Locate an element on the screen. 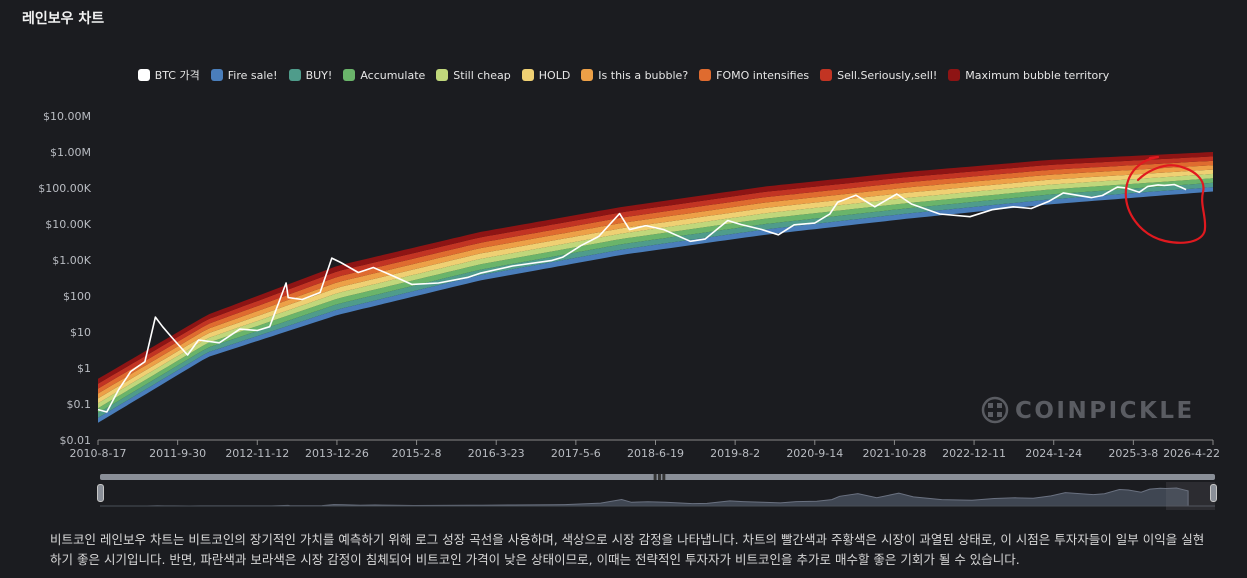 The height and width of the screenshot is (578, 1247). y-tick-label: $0.01 is located at coordinates (76, 440).